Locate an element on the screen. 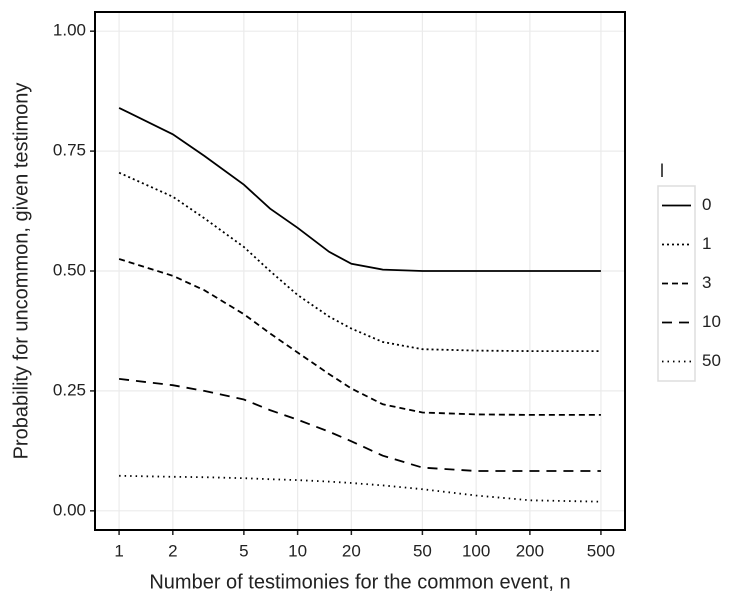  legend-label: 1 is located at coordinates (706, 243).